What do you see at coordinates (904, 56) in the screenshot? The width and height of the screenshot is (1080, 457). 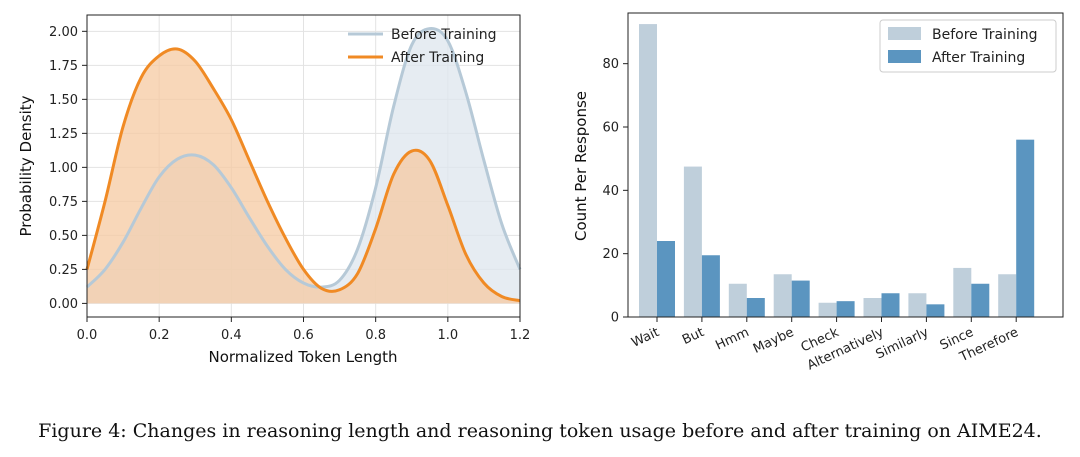 I see `bar-legend-after-swatch` at bounding box center [904, 56].